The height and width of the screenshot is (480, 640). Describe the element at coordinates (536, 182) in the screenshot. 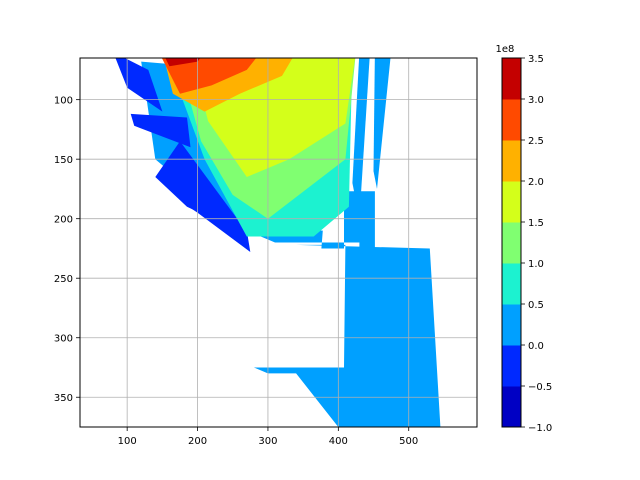

I see `colorbar-tick-label: 2.0` at that location.